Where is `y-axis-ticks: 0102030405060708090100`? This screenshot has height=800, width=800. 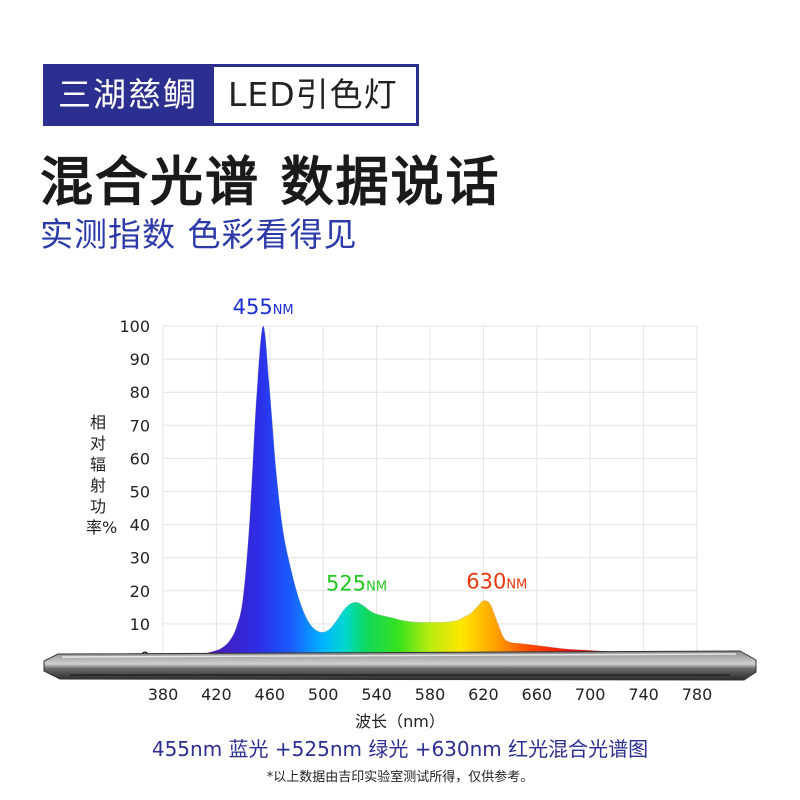
y-axis-ticks: 0102030405060708090100 is located at coordinates (134, 492).